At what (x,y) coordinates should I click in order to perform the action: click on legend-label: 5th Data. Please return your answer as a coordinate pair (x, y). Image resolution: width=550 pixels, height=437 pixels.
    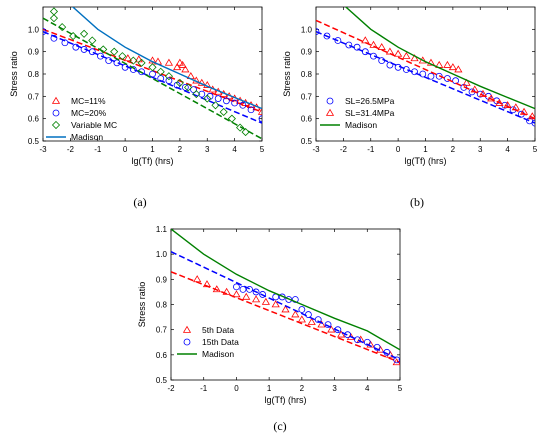
    Looking at the image, I should click on (218, 330).